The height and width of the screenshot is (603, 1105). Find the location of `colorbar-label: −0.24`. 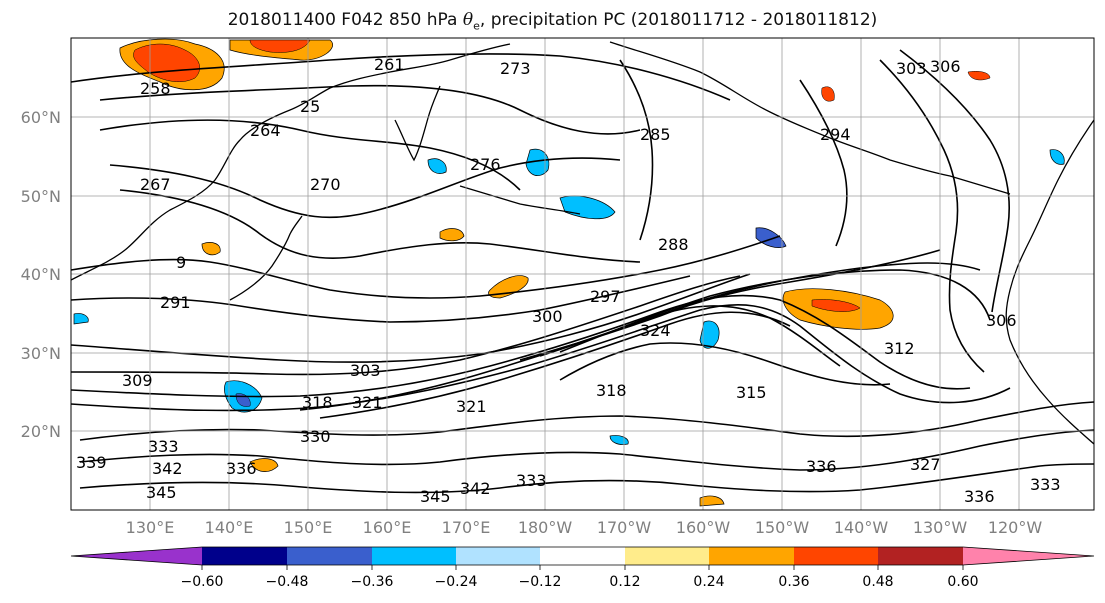

colorbar-label: −0.24 is located at coordinates (456, 582).